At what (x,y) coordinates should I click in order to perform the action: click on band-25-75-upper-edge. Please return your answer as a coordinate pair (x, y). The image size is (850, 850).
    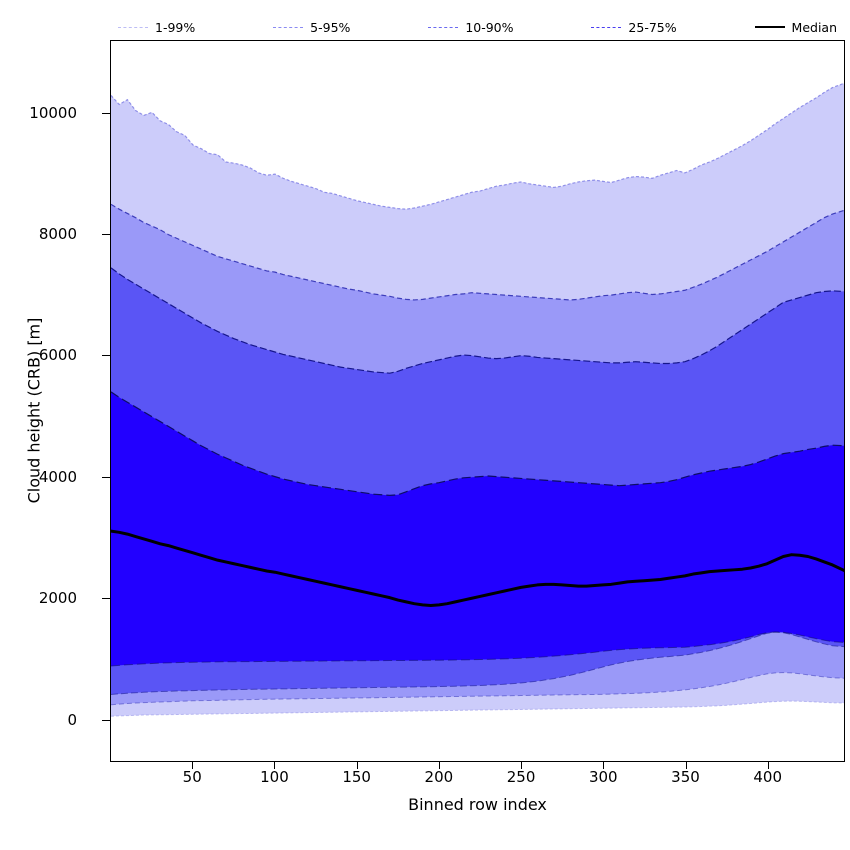
    Looking at the image, I should click on (477, 443).